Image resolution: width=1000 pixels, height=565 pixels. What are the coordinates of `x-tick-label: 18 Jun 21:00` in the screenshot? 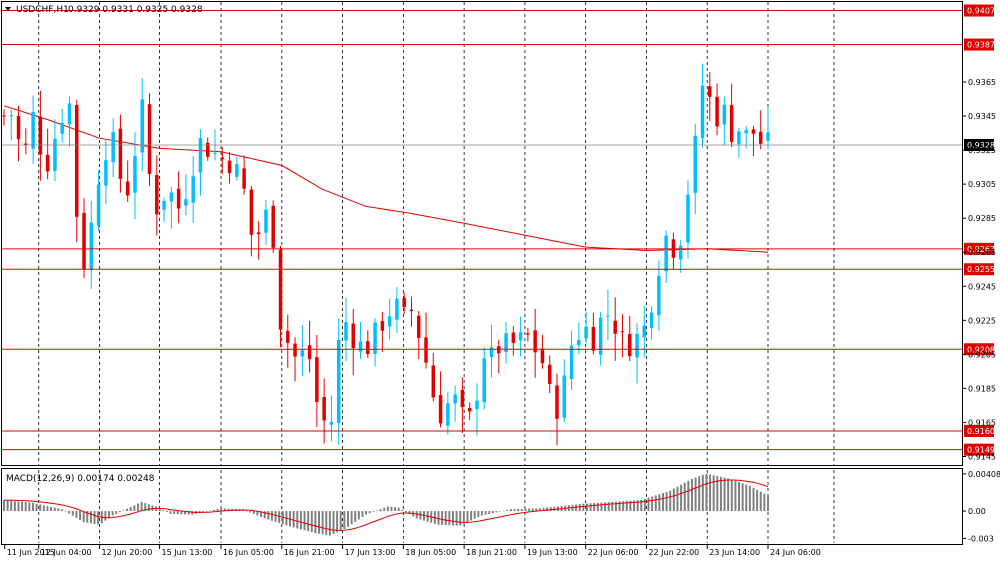 It's located at (491, 552).